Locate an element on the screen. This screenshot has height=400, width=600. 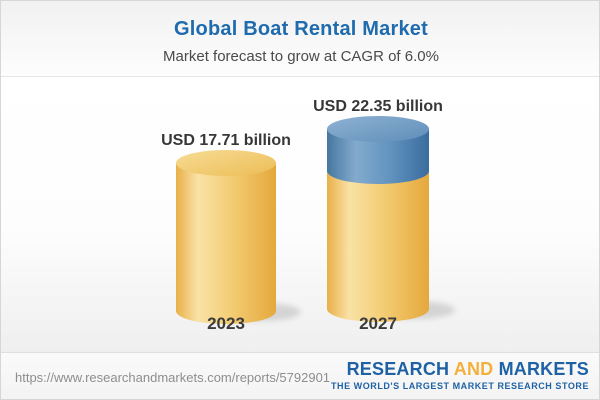
logo-markets: MARKETS is located at coordinates (543, 369).